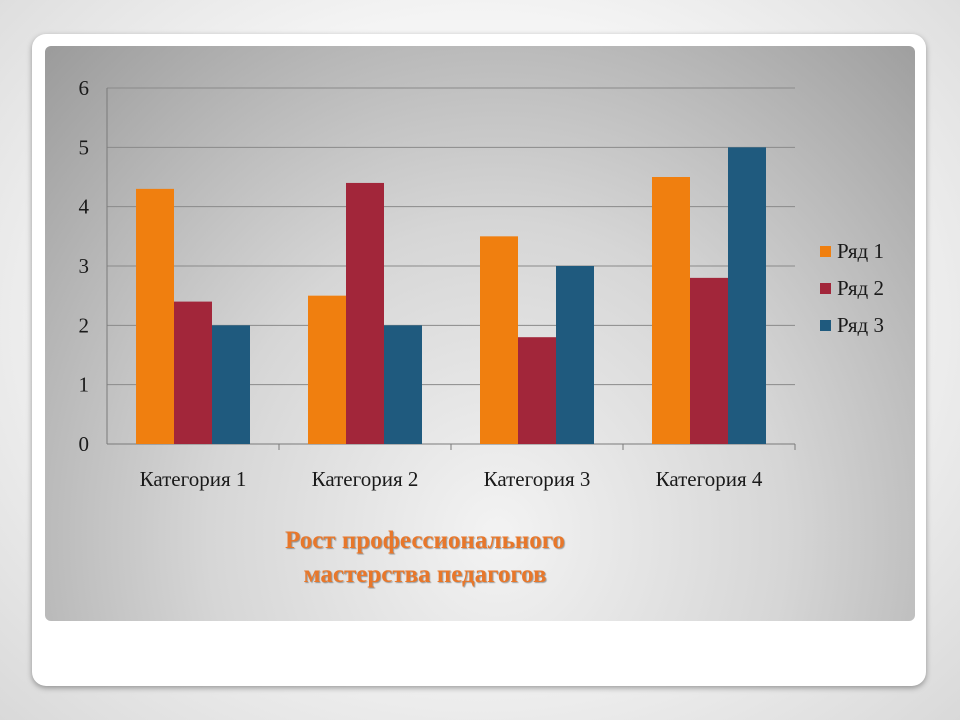 The width and height of the screenshot is (960, 720). What do you see at coordinates (84, 385) in the screenshot?
I see `y-tick-label: 1` at bounding box center [84, 385].